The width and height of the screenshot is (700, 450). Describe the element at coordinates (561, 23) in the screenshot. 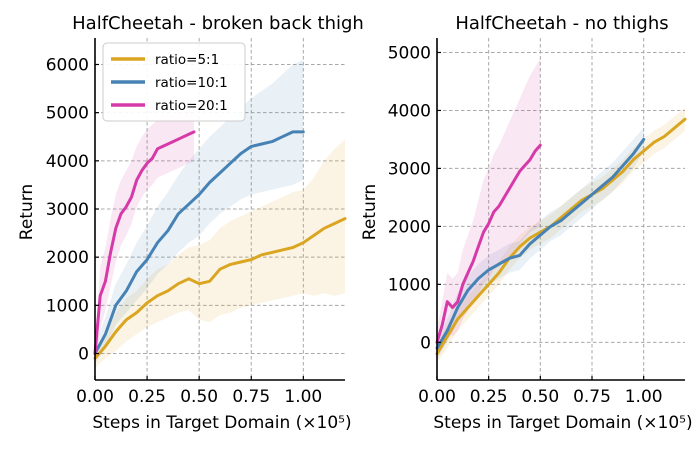

I see `chart-title: HalfCheetah - no thighs` at that location.